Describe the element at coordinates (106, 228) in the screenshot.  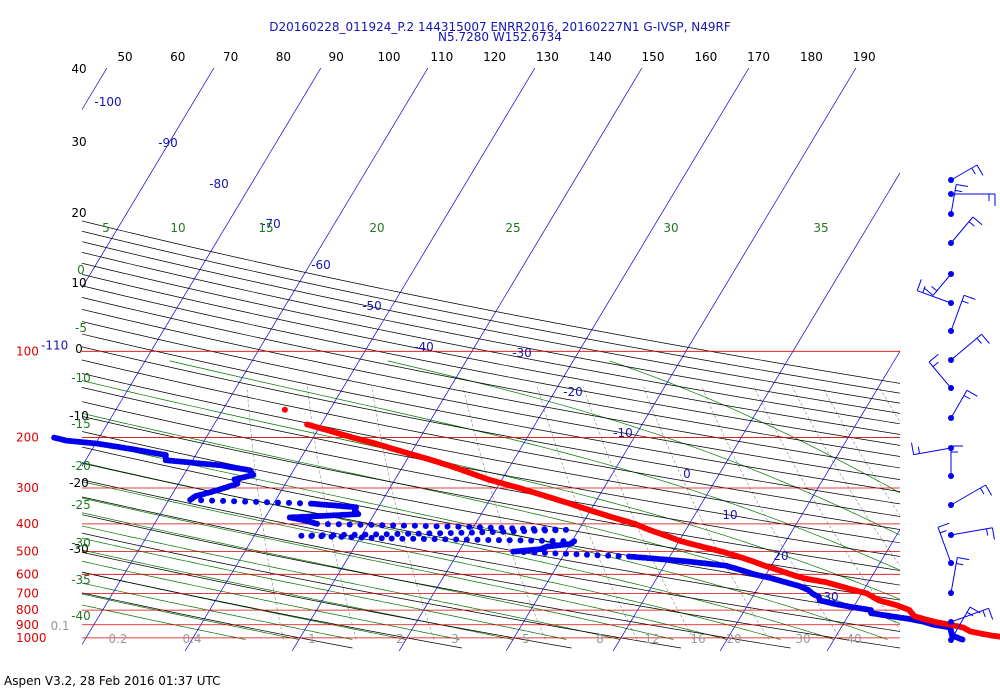
I see `moist-adiabat-label: 5` at that location.